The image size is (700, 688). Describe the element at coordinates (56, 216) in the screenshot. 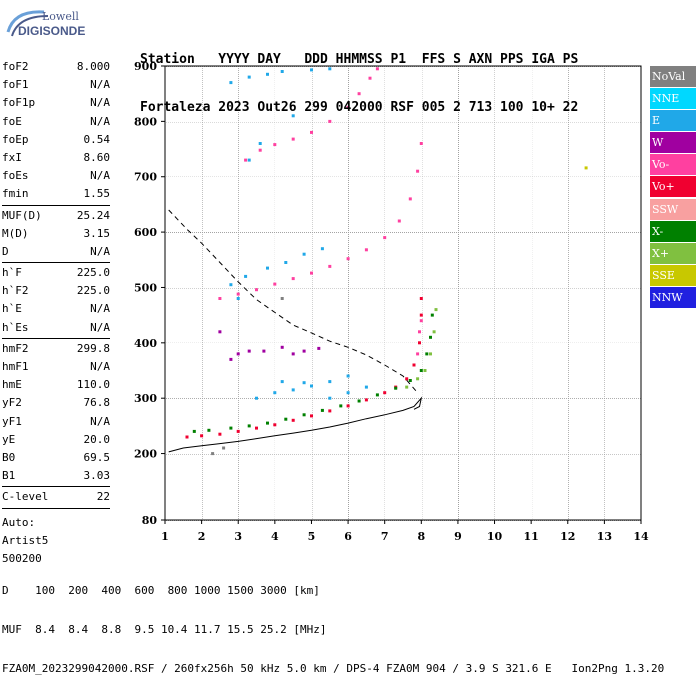

I see `param-row: MUF(D) 25.24` at that location.